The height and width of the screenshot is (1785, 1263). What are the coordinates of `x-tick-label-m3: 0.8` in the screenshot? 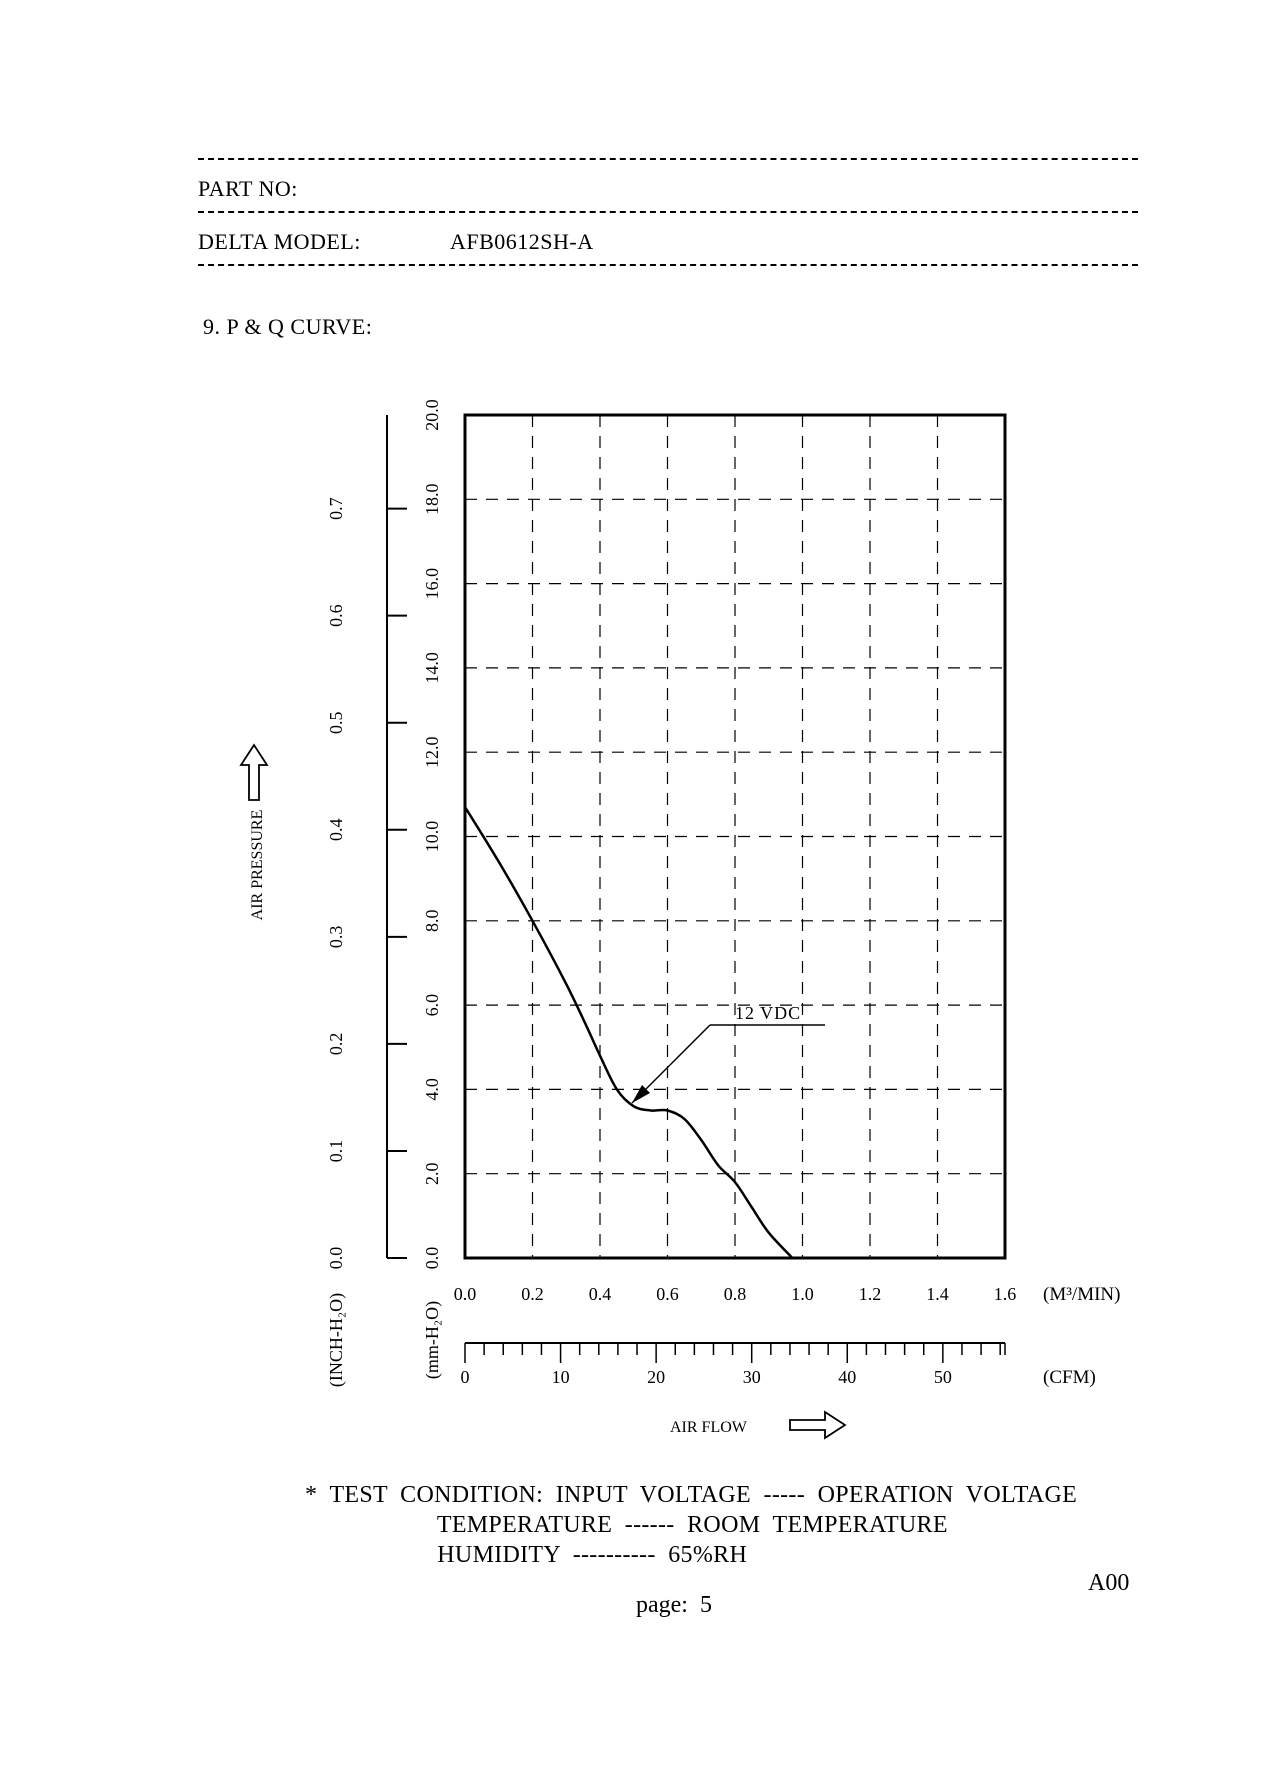 It's located at (735, 1294).